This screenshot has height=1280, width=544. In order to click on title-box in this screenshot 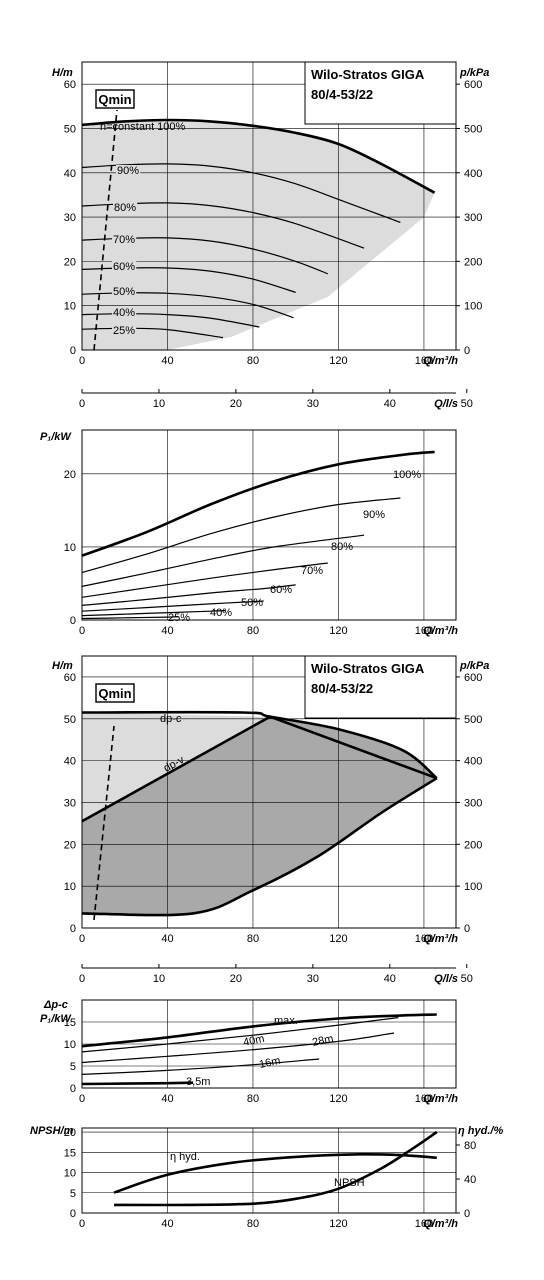, I will do `click(380, 687)`.